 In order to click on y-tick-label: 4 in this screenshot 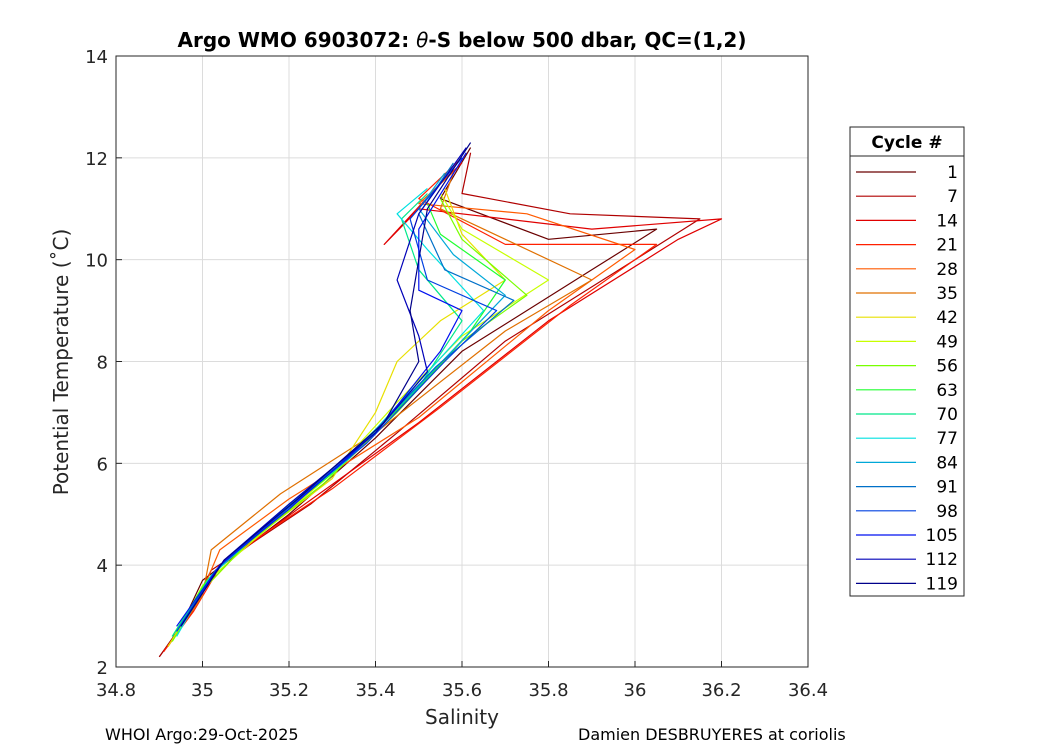, I will do `click(102, 566)`.